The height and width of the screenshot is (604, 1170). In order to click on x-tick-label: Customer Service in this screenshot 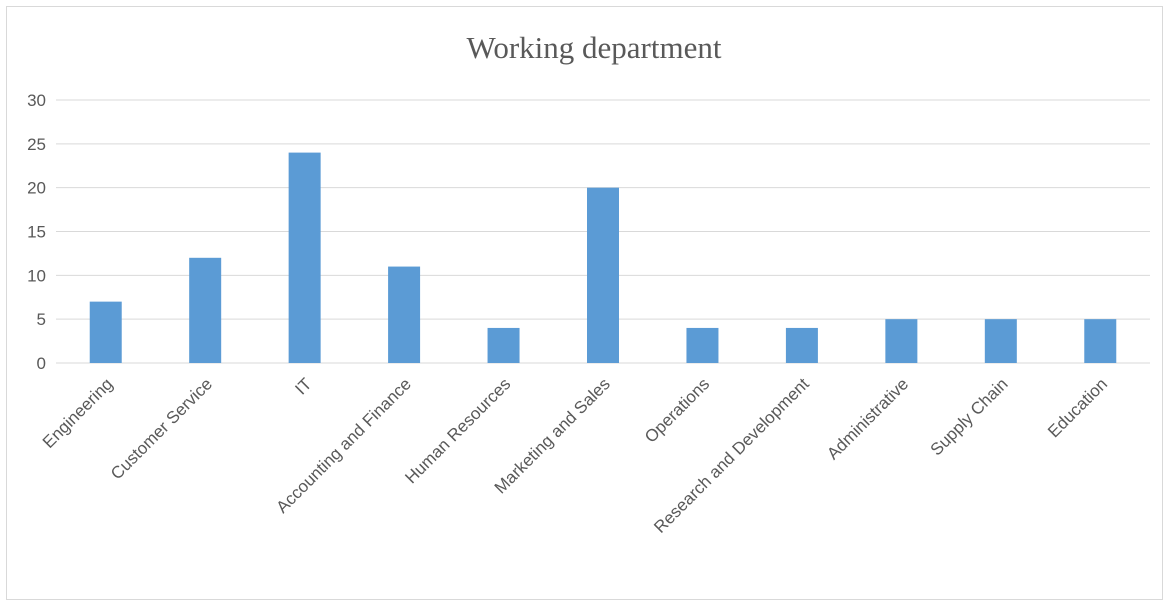, I will do `click(161, 428)`.